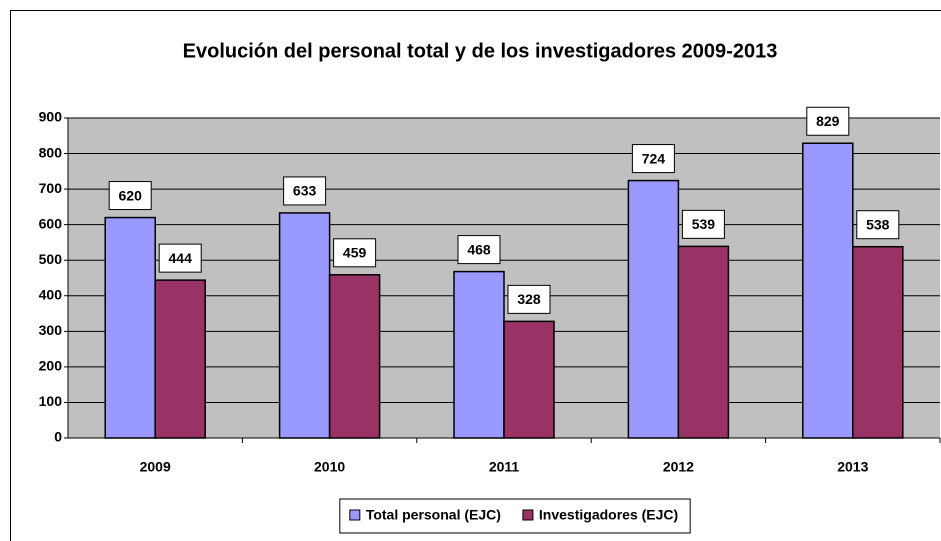  I want to click on y-tick-label: 800, so click(51, 152).